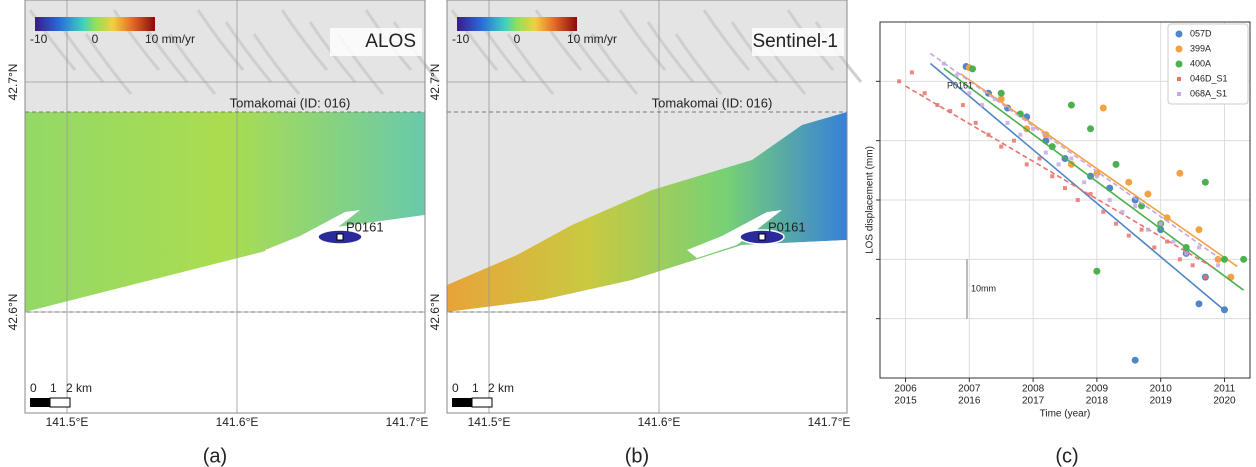 Image resolution: width=1256 pixels, height=467 pixels. I want to click on scale-bar-label: 10mm, so click(983, 288).